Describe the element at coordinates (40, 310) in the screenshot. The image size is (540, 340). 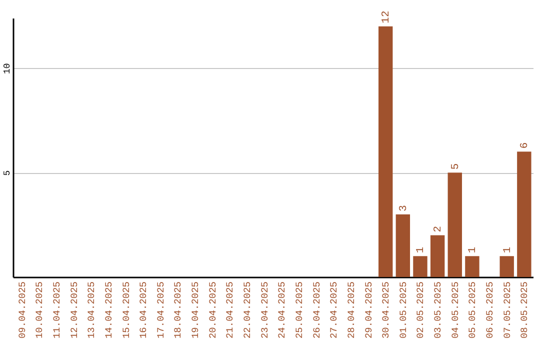
I see `x-tick-label: 10.04.2025` at that location.